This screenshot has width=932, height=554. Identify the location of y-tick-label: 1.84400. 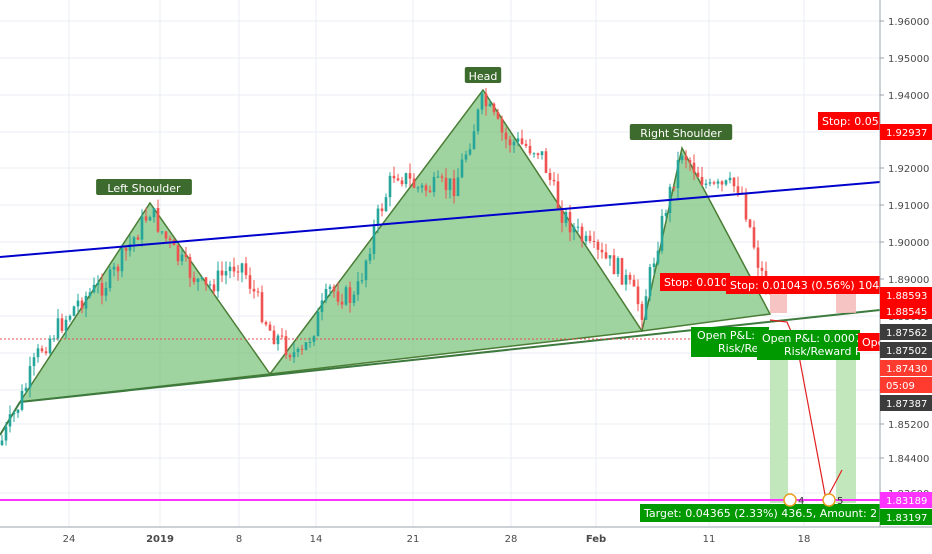
(908, 459).